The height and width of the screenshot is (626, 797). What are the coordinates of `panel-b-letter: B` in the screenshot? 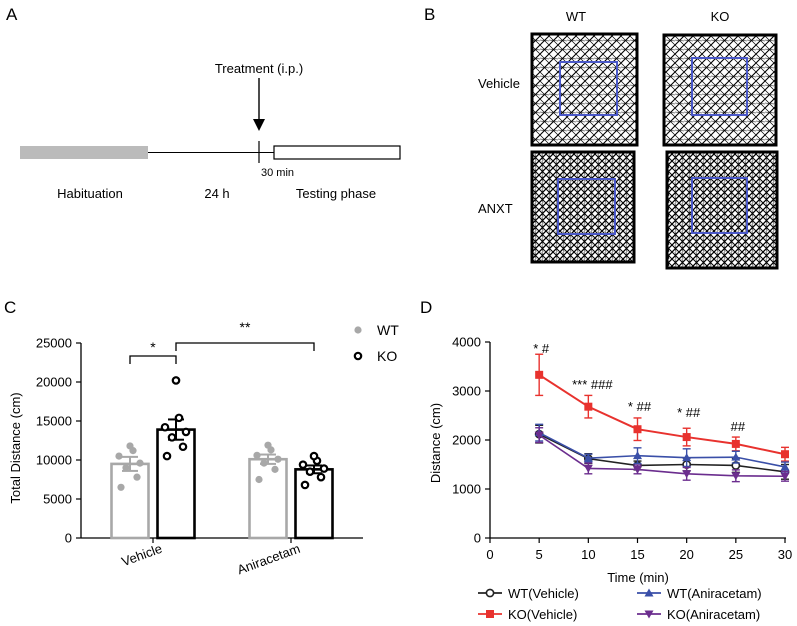 It's located at (429, 14).